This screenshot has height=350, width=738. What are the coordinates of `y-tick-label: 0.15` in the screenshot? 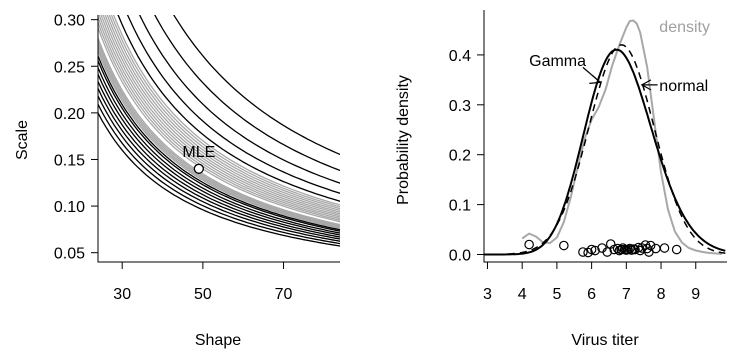 It's located at (69, 160).